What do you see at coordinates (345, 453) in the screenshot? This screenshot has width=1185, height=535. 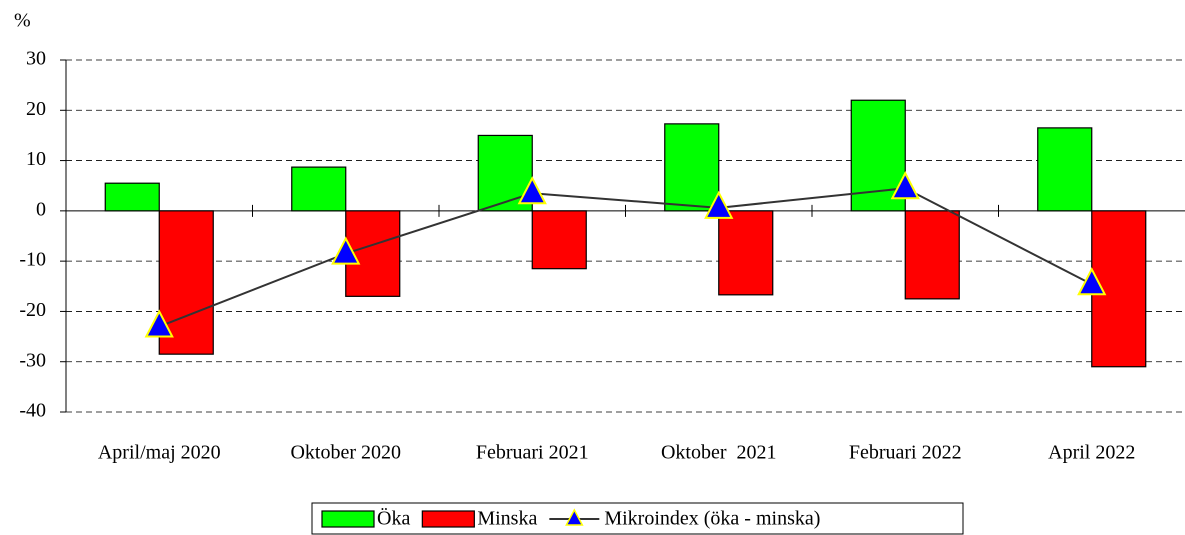 I see `x-tick-label: Oktober 2020` at bounding box center [345, 453].